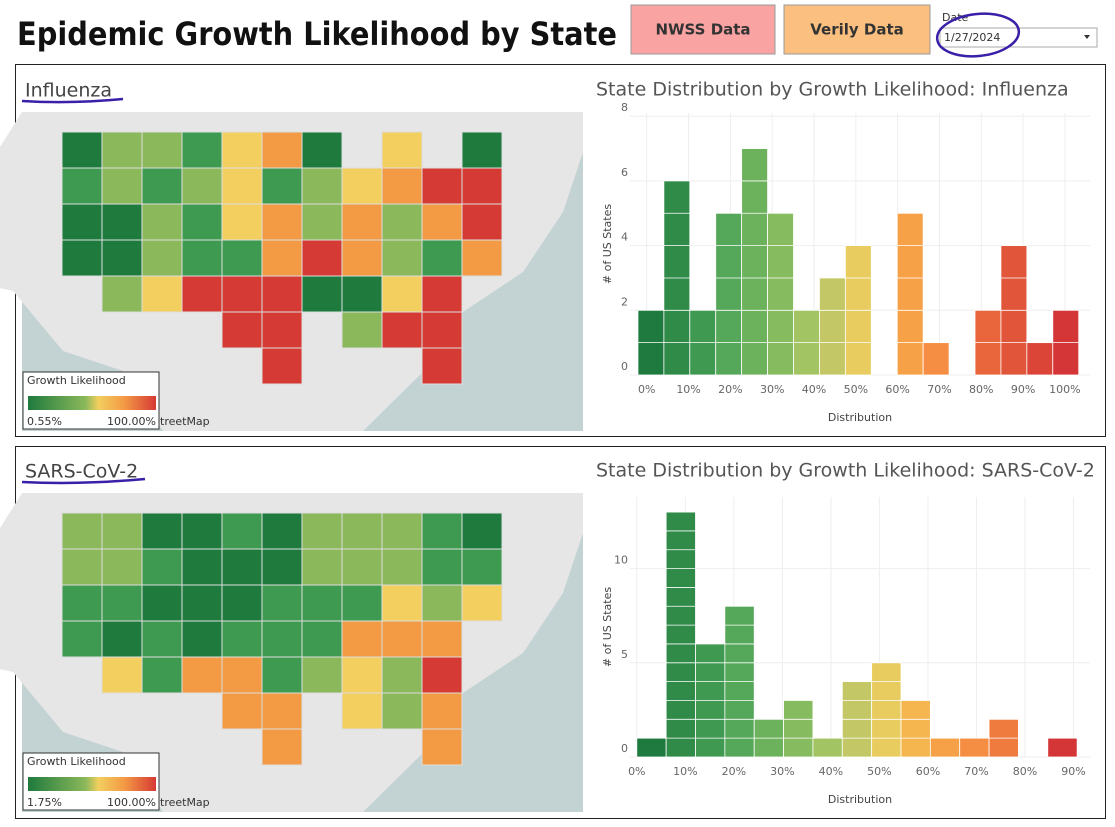 Image resolution: width=1115 pixels, height=827 pixels. Describe the element at coordinates (83, 481) in the screenshot. I see `annotation-underline` at that location.